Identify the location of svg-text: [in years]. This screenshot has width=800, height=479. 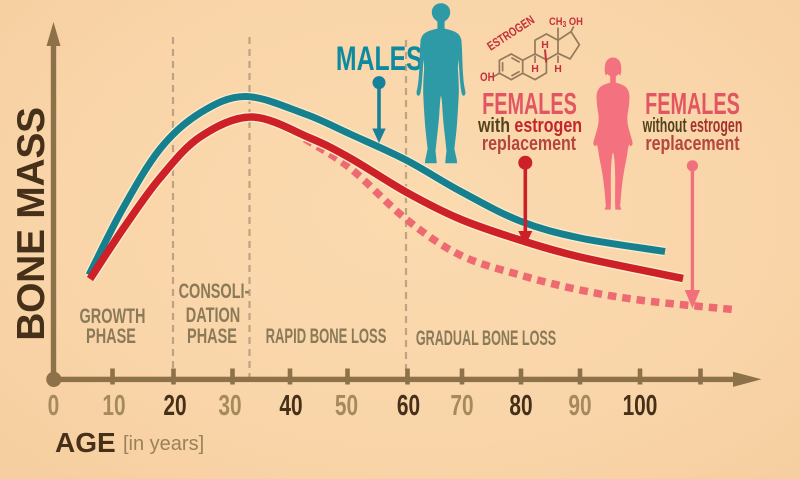
(163, 444).